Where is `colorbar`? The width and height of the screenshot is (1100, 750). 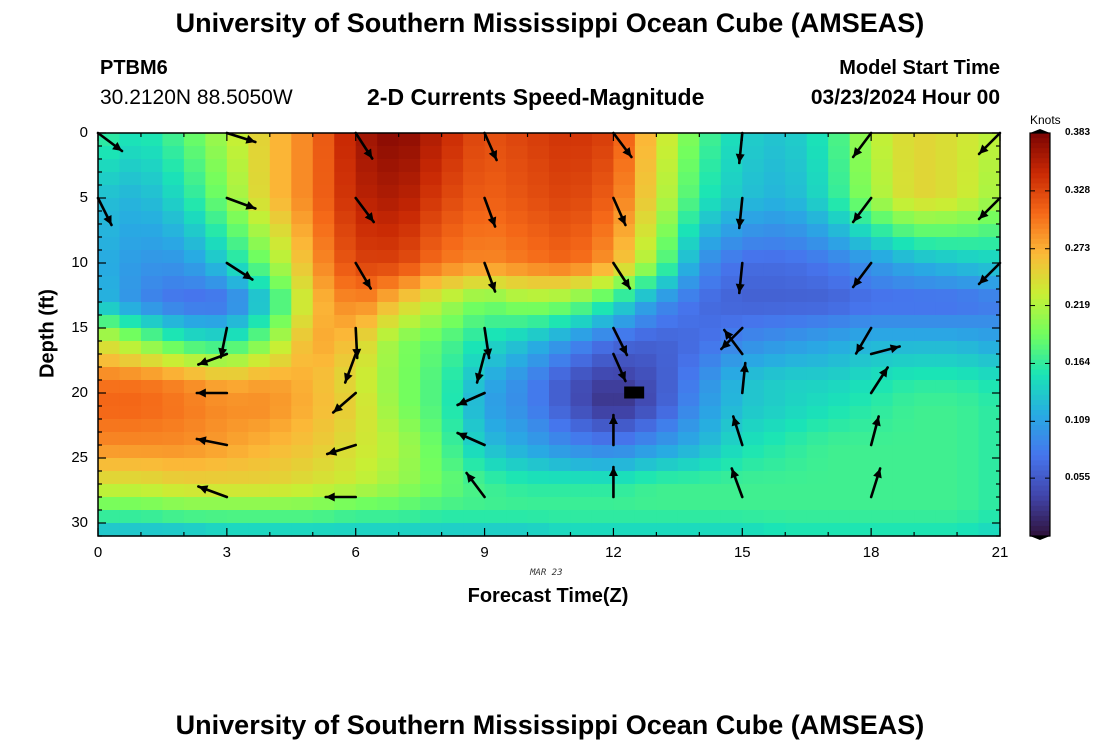 colorbar is located at coordinates (1040, 334).